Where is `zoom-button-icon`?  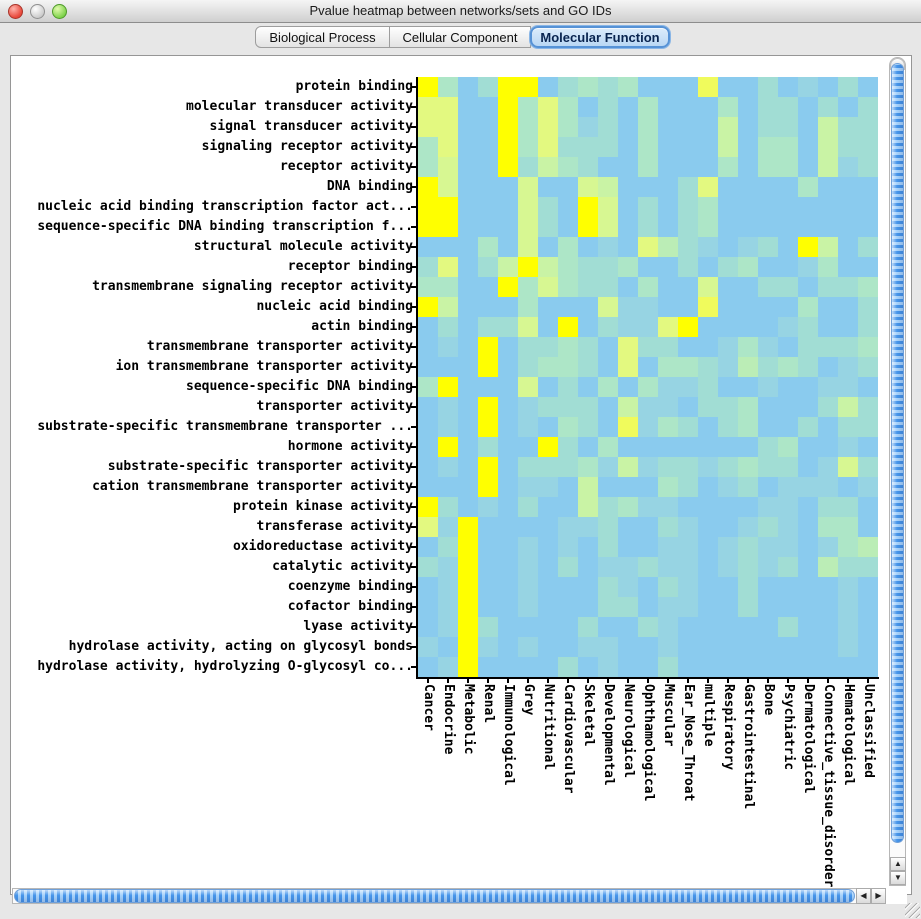
zoom-button-icon is located at coordinates (59, 11).